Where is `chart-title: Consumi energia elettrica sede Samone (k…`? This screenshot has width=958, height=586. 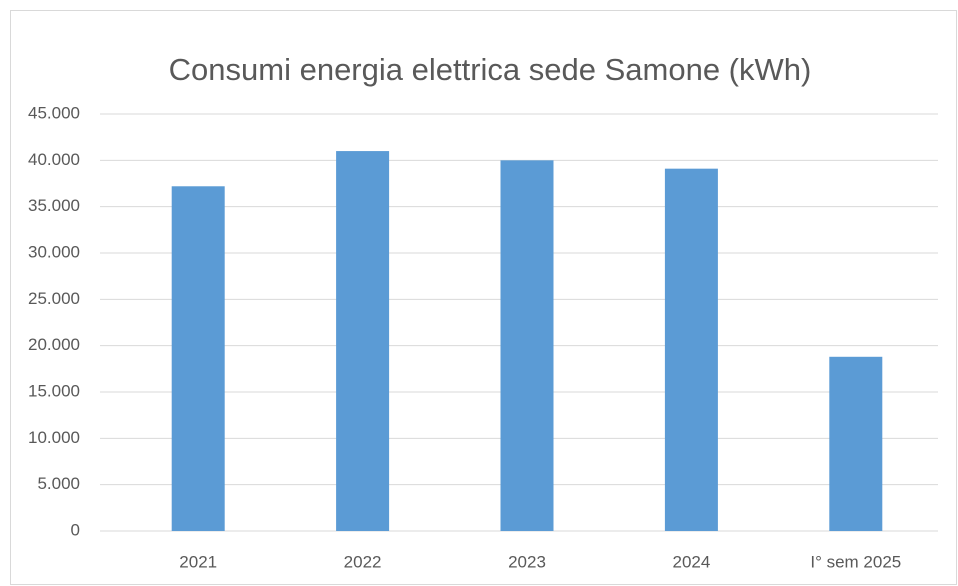
chart-title: Consumi energia elettrica sede Samone (k… is located at coordinates (490, 69).